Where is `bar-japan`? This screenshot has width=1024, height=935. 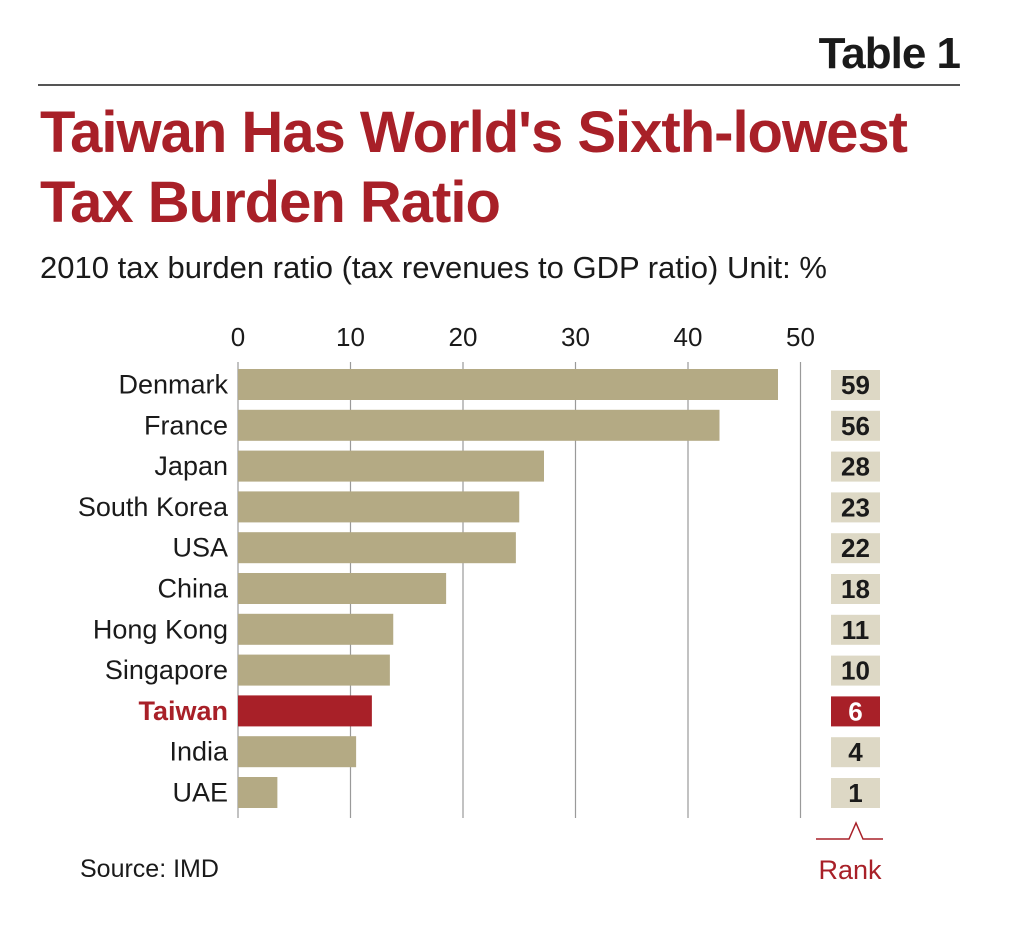
bar-japan is located at coordinates (391, 466).